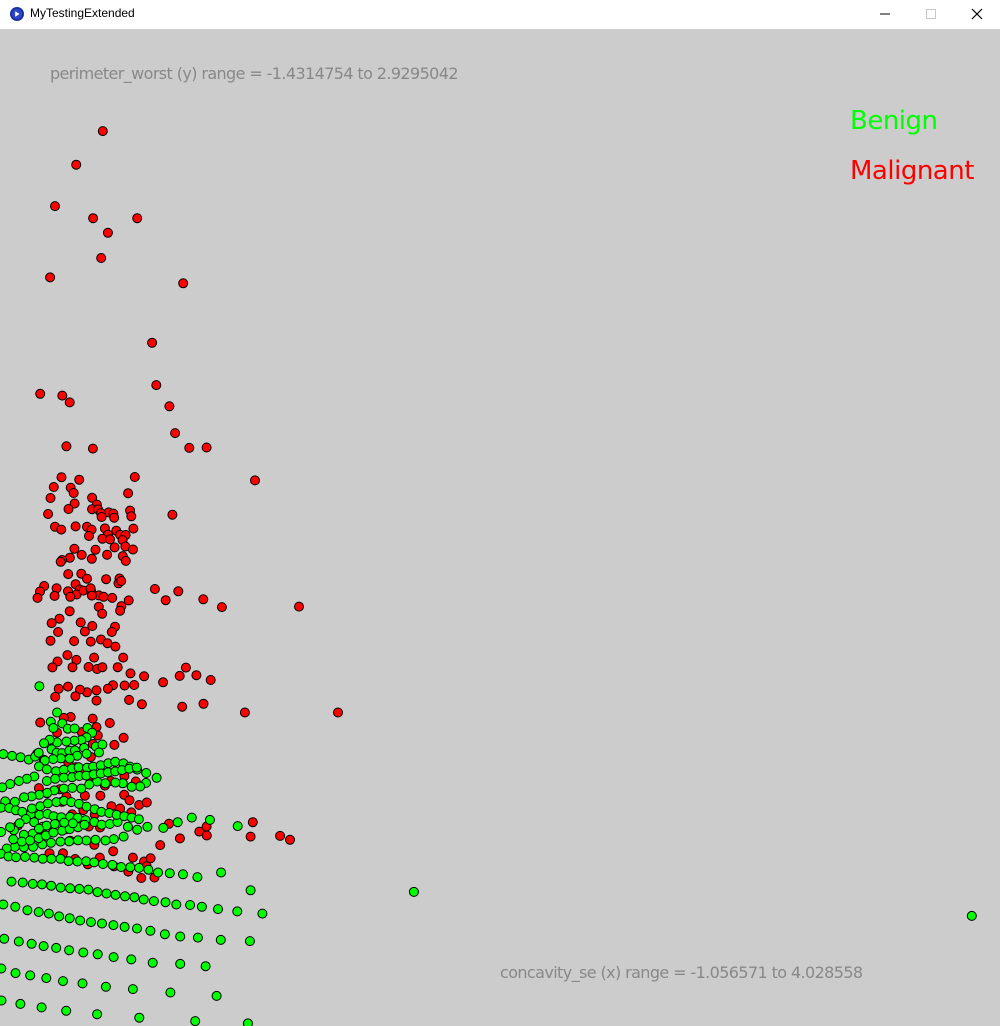 This screenshot has width=1000, height=1026. Describe the element at coordinates (17, 14) in the screenshot. I see `processing-app-icon` at that location.